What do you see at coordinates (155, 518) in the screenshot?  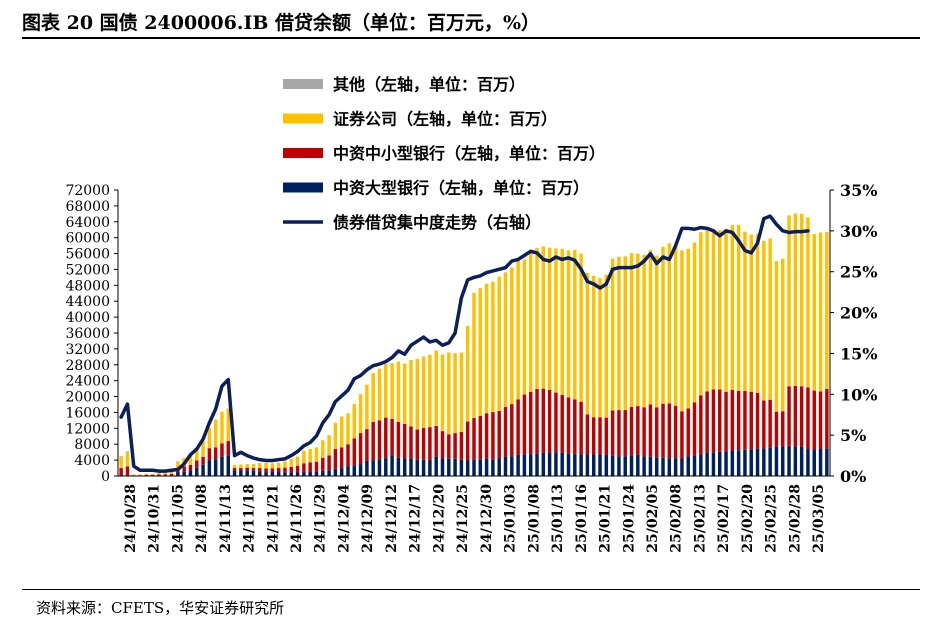 I see `x-tick-label: 24/10/31` at bounding box center [155, 518].